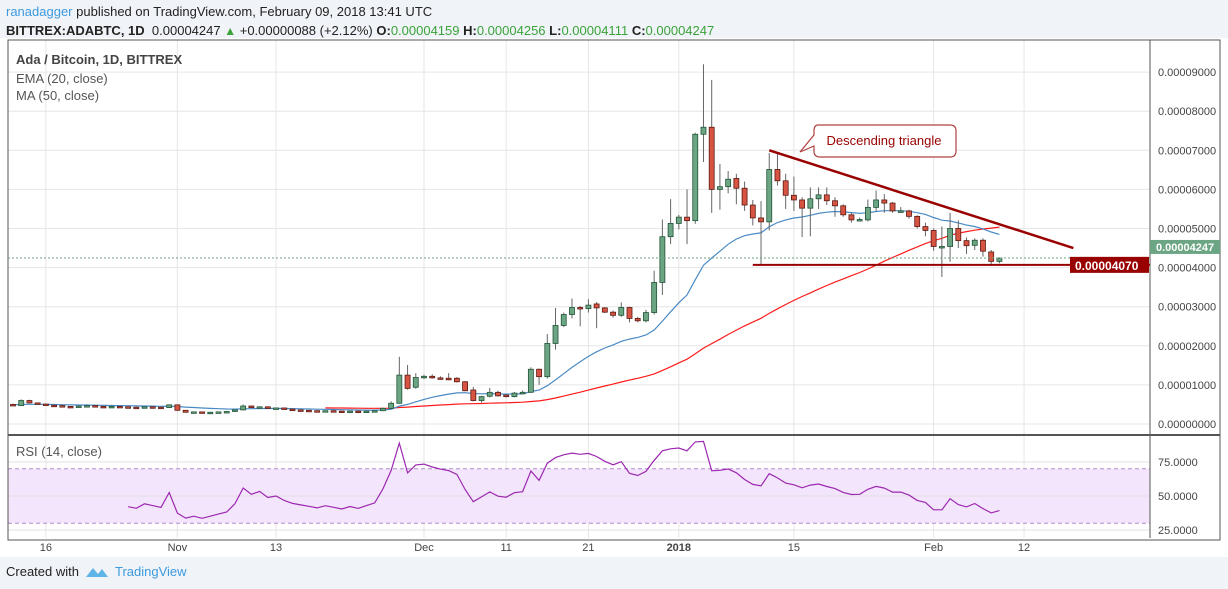 The width and height of the screenshot is (1228, 589). Describe the element at coordinates (46, 548) in the screenshot. I see `date-tick-label: 16` at that location.